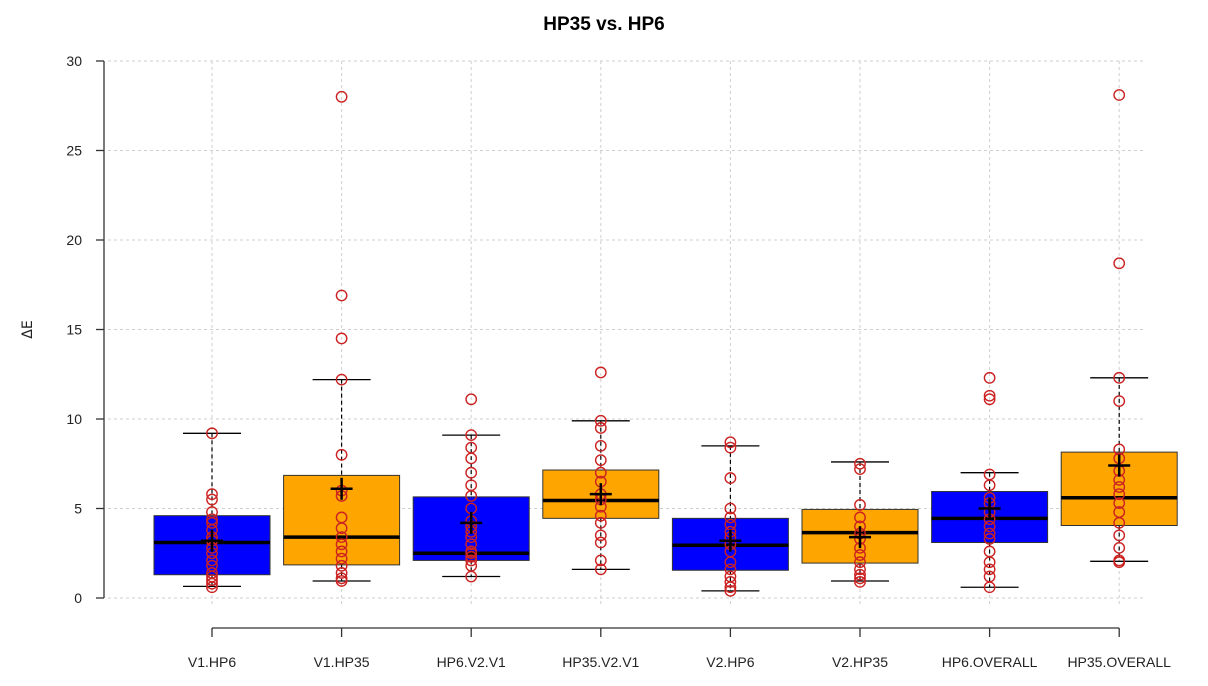  I want to click on y-tick-label: 20, so click(74, 240).